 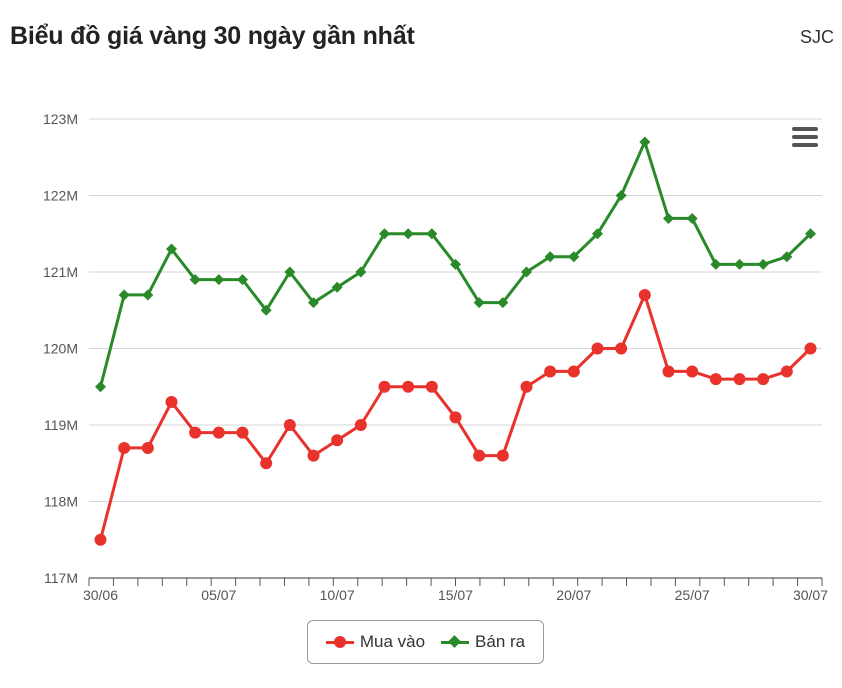 I want to click on legend-item-mua-vao: Mua vào, so click(x=375, y=642).